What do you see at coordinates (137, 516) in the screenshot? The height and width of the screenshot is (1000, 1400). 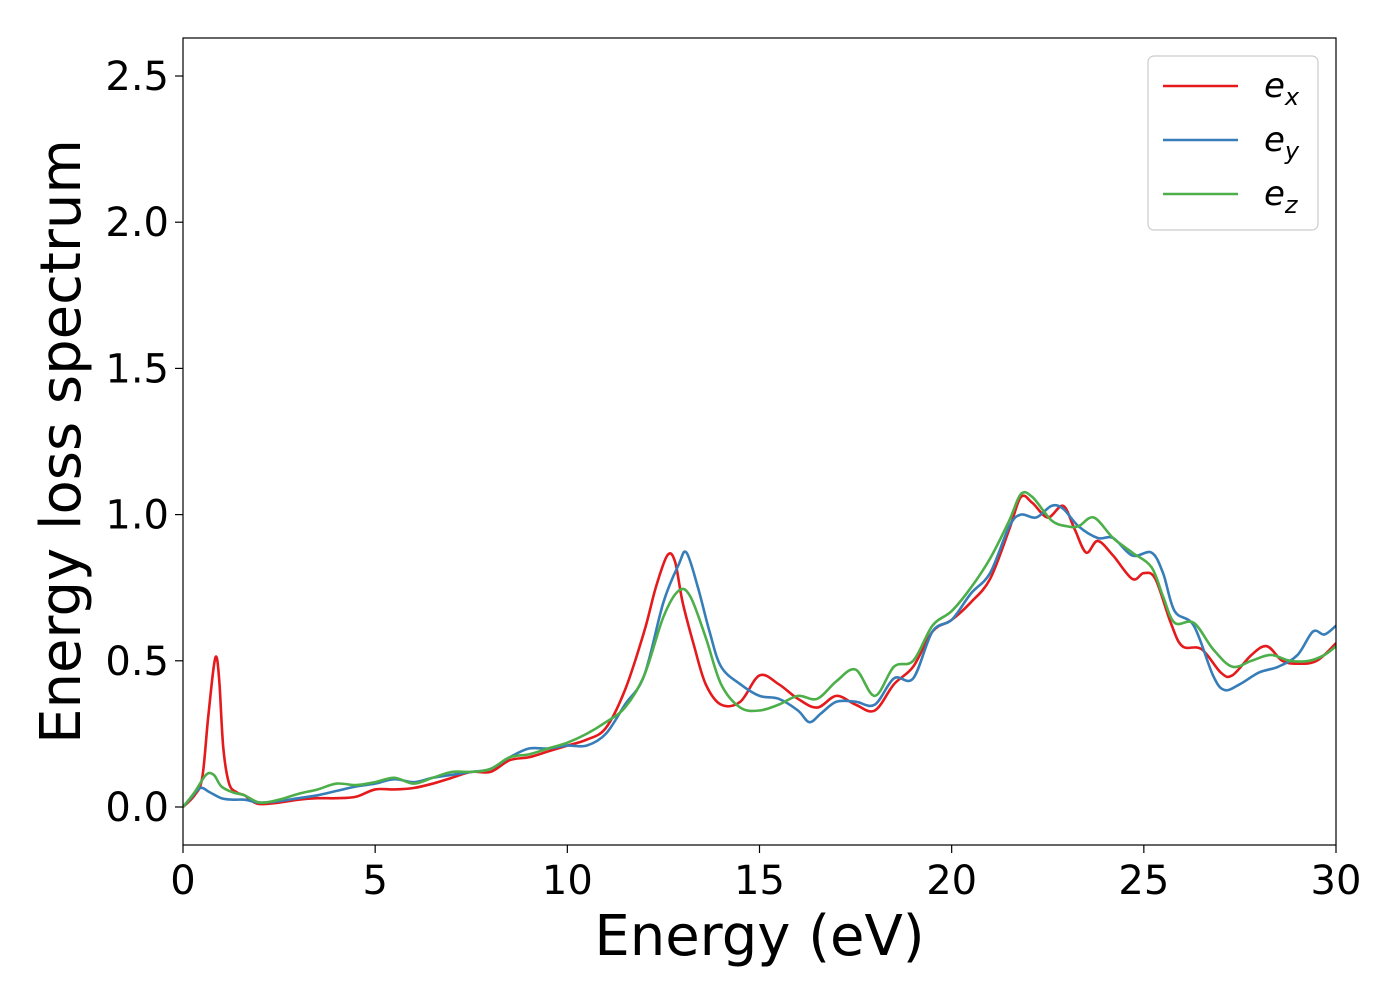 I see `y-tick-label: 1.0` at bounding box center [137, 516].